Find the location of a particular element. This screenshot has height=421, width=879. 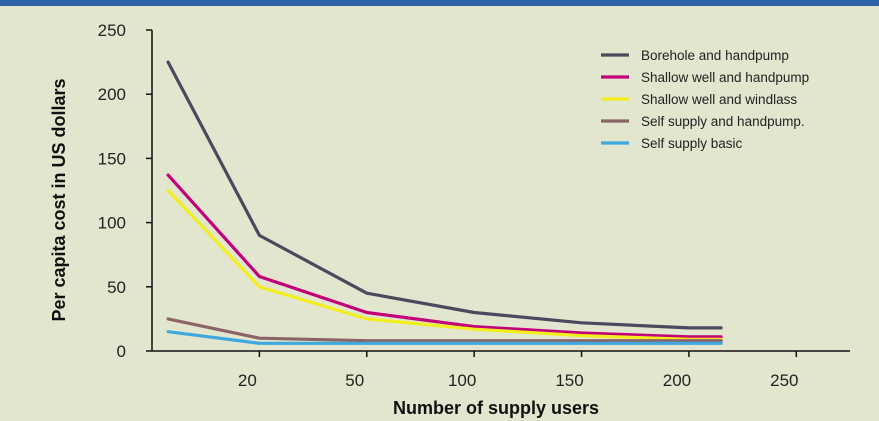

legend-label: Shallow well and windlass is located at coordinates (719, 99).